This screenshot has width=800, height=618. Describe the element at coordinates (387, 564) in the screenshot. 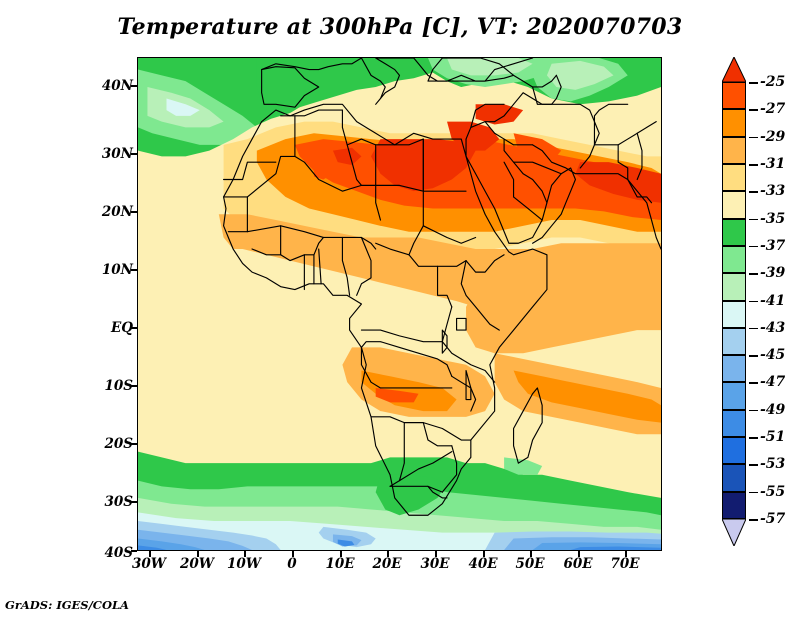

I see `x-tick-label: 20E` at that location.